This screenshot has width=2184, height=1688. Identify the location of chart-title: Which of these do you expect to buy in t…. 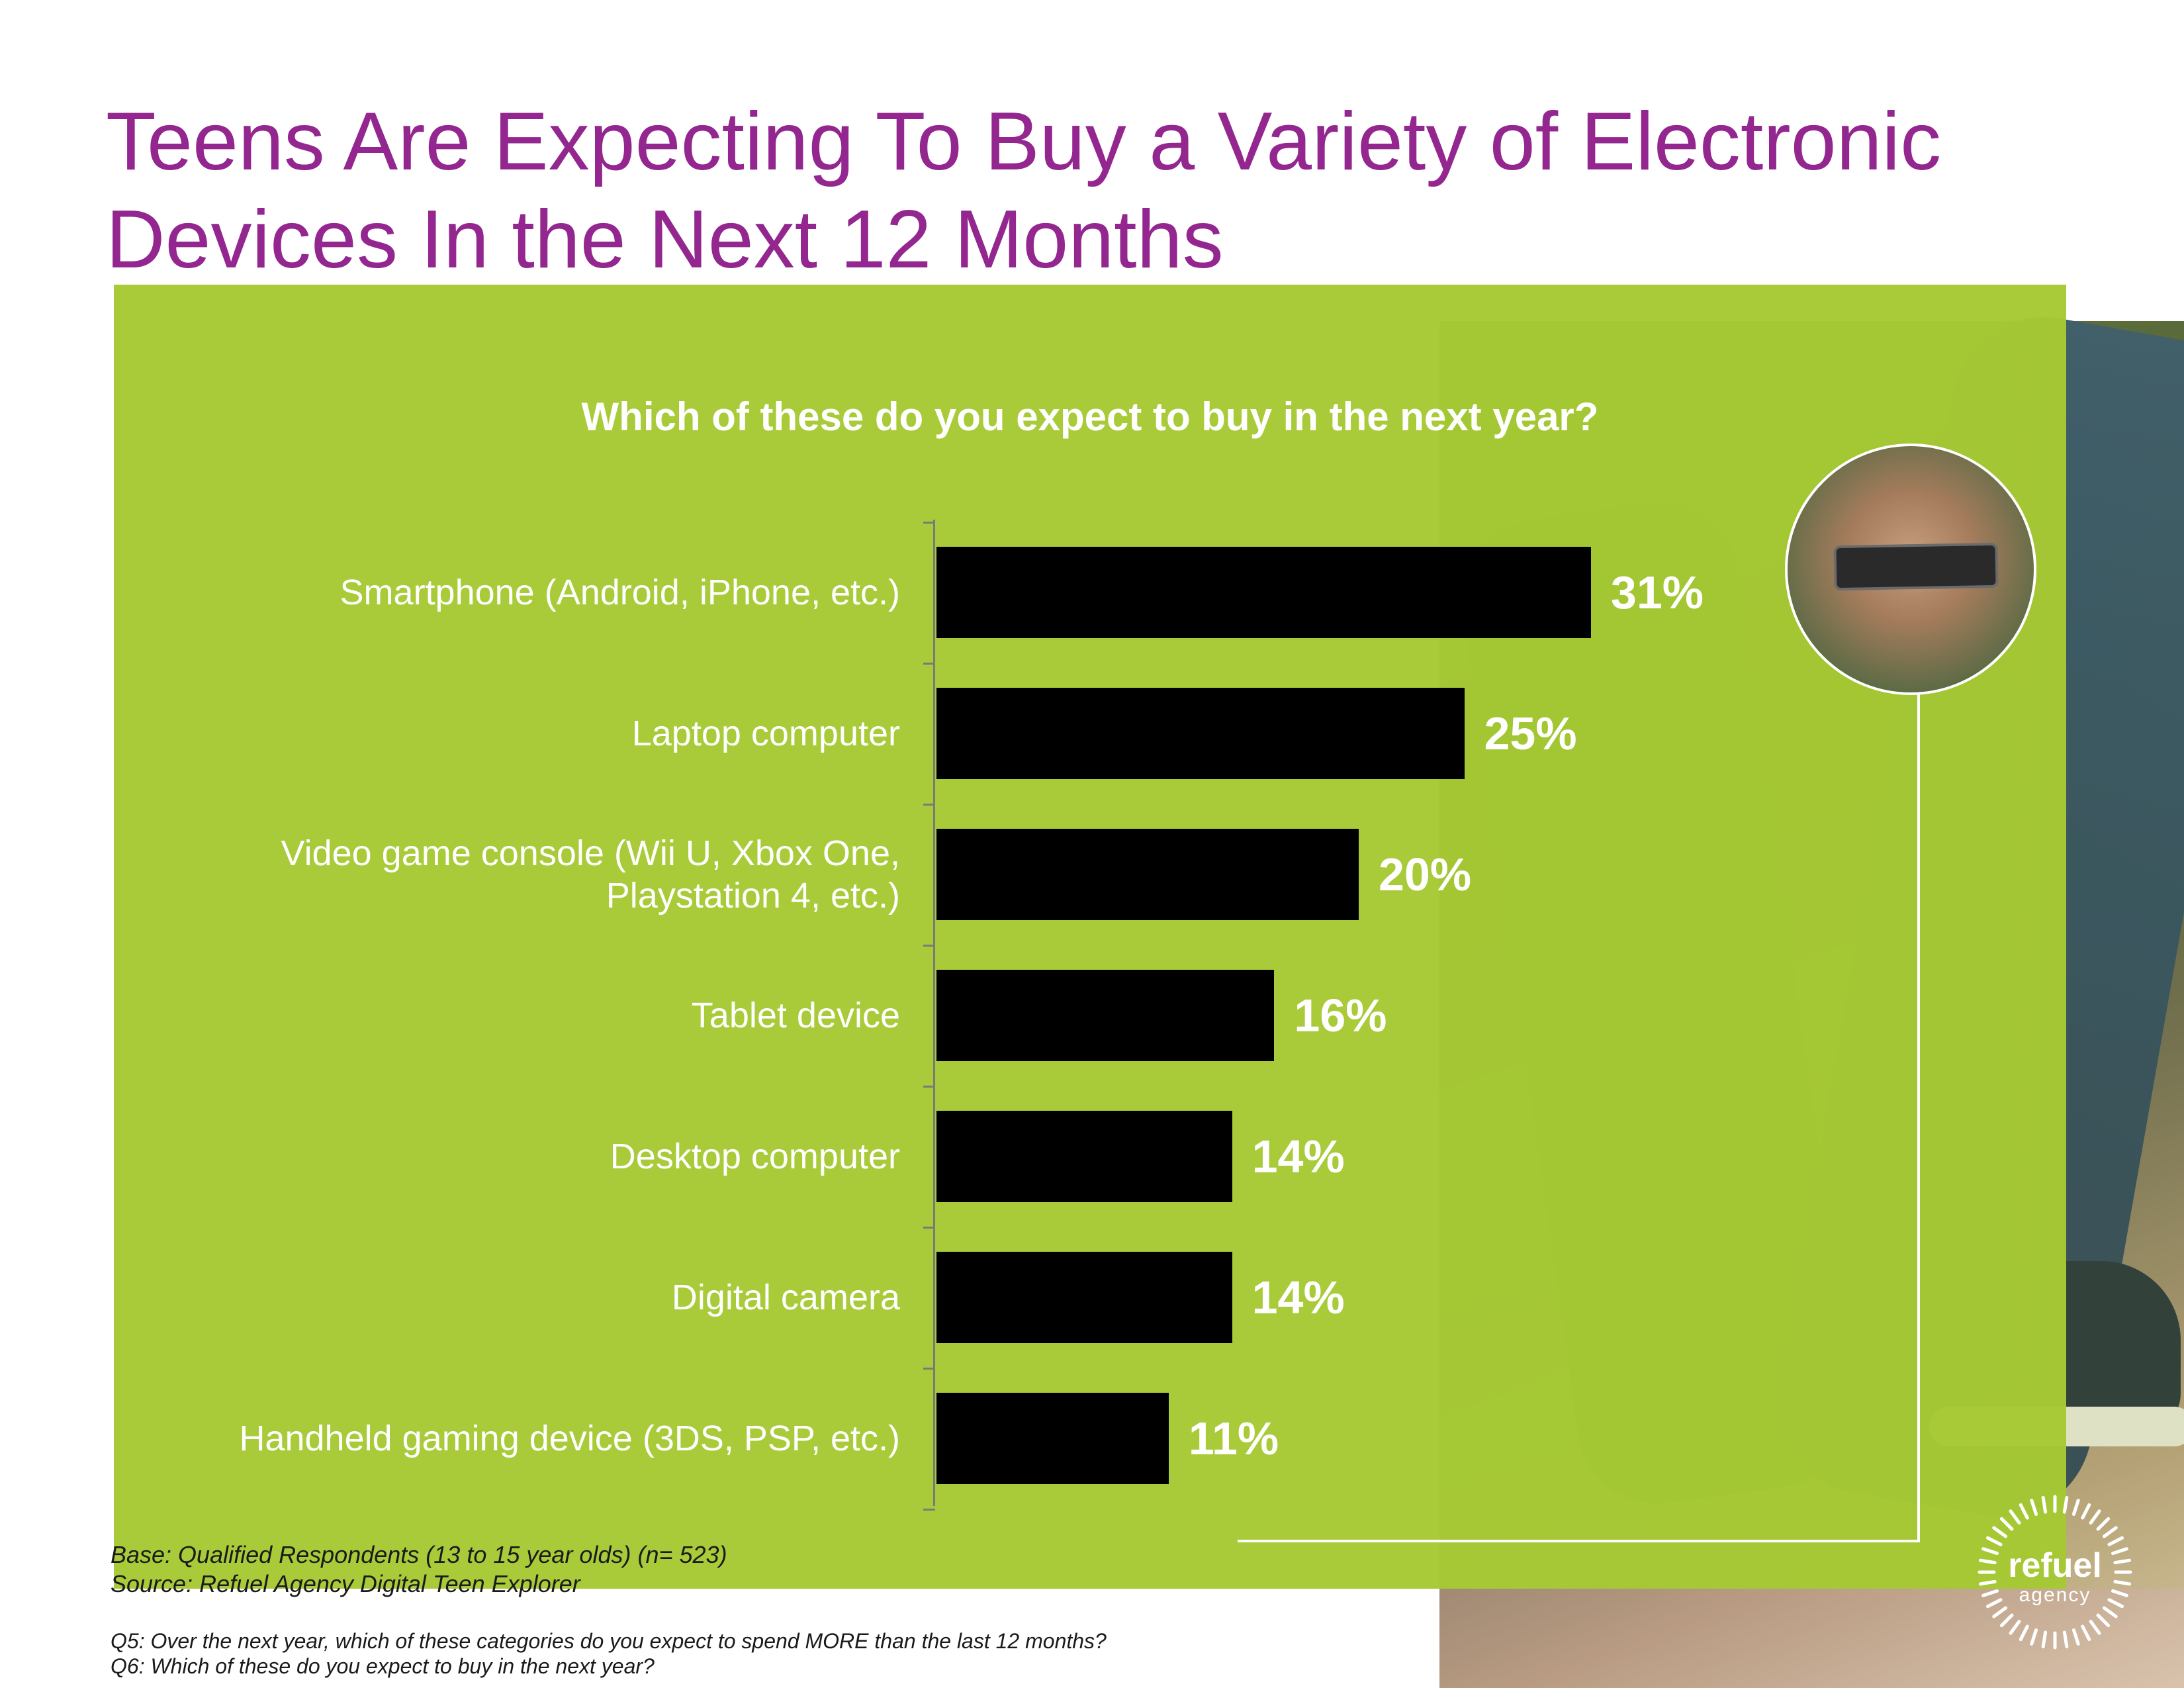
(1090, 417).